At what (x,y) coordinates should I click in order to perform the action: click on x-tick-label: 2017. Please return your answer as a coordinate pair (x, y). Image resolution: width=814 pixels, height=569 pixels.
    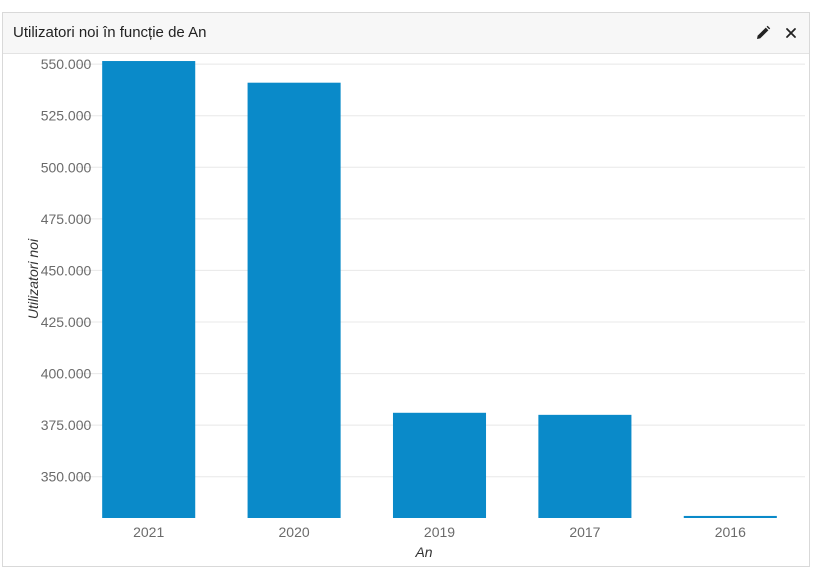
    Looking at the image, I should click on (584, 532).